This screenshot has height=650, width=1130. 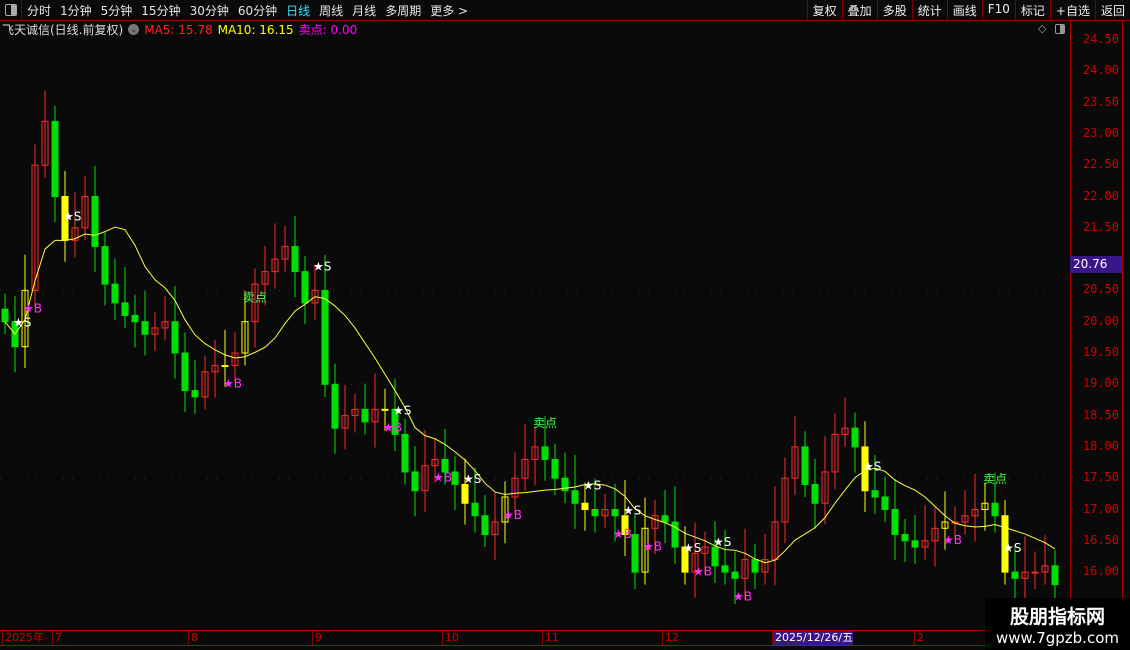 I want to click on price-tick-label: 18.50, so click(x=1100, y=414).